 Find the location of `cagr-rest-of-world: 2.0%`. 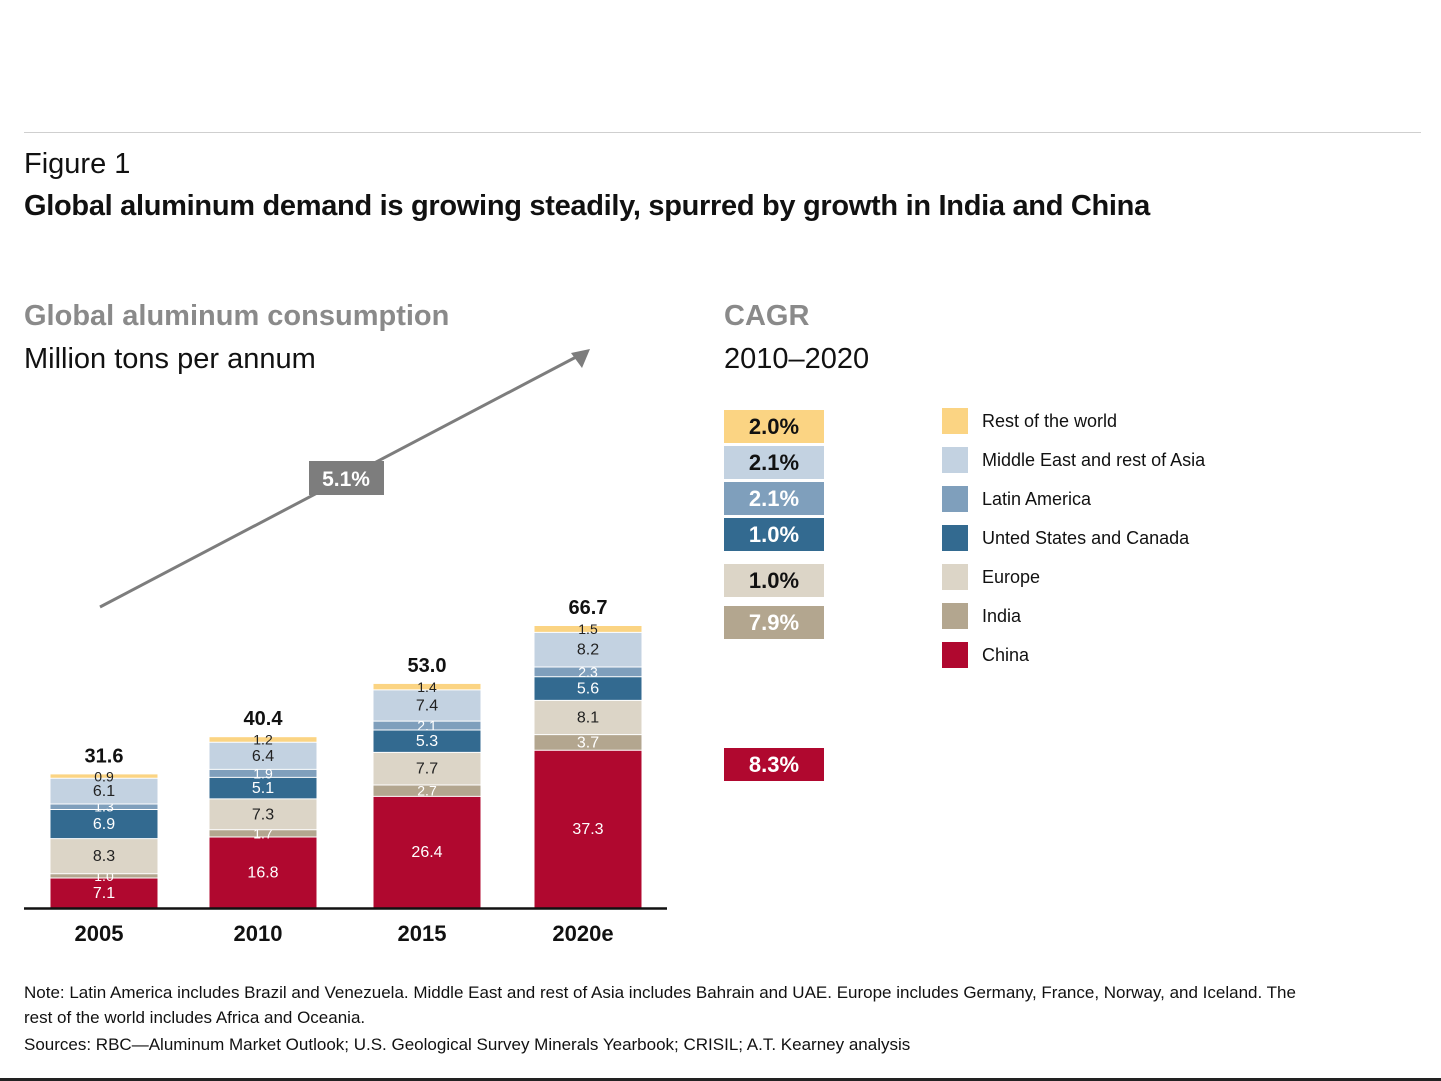

cagr-rest-of-world: 2.0% is located at coordinates (774, 426).